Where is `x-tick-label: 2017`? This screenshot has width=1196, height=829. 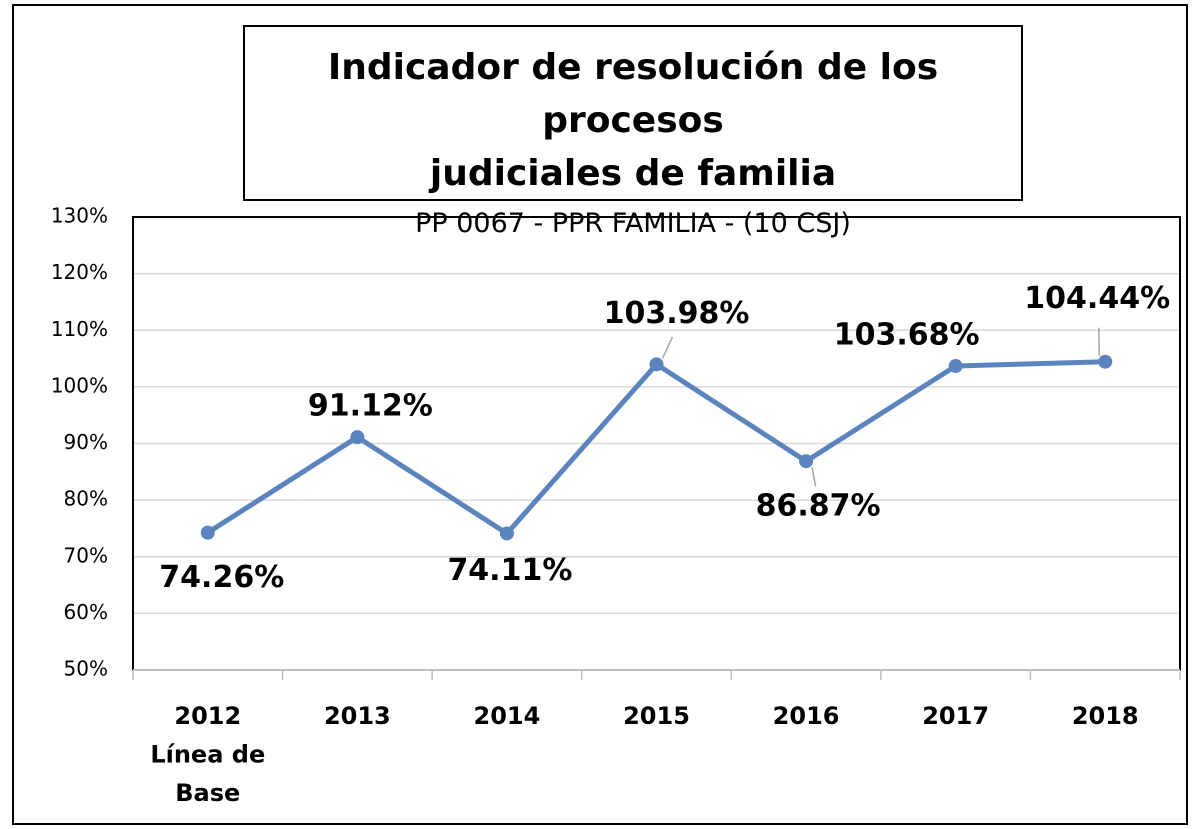 x-tick-label: 2017 is located at coordinates (955, 716).